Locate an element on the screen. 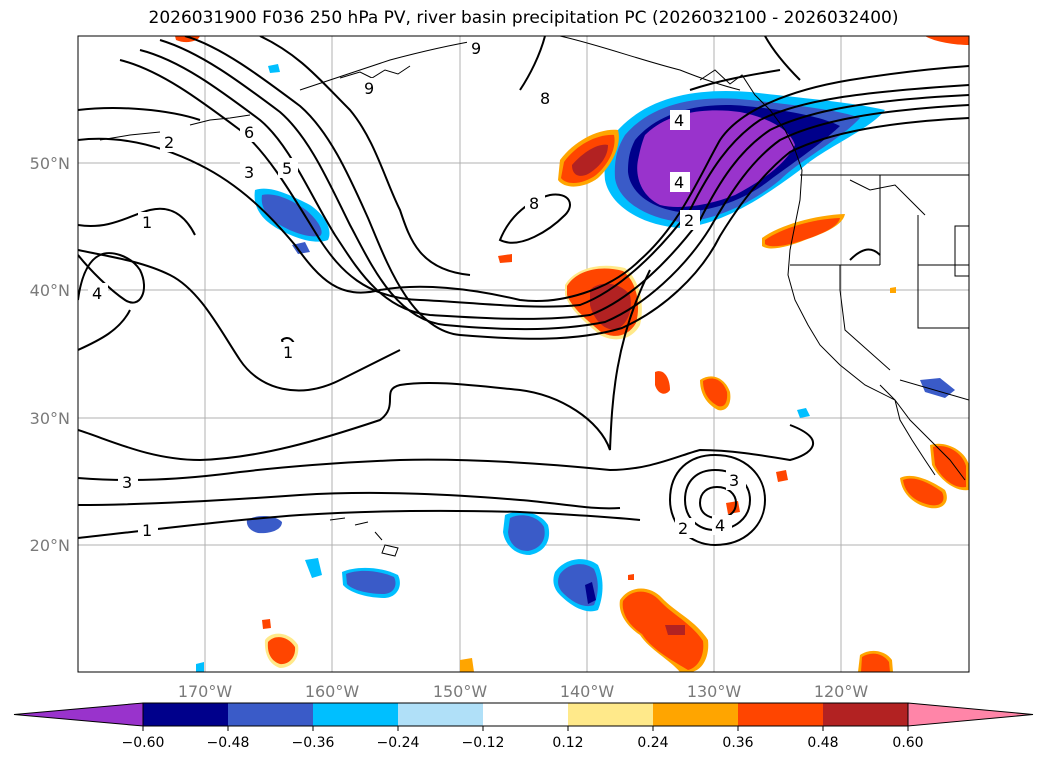  lon-tick-label: 120°W is located at coordinates (841, 691).